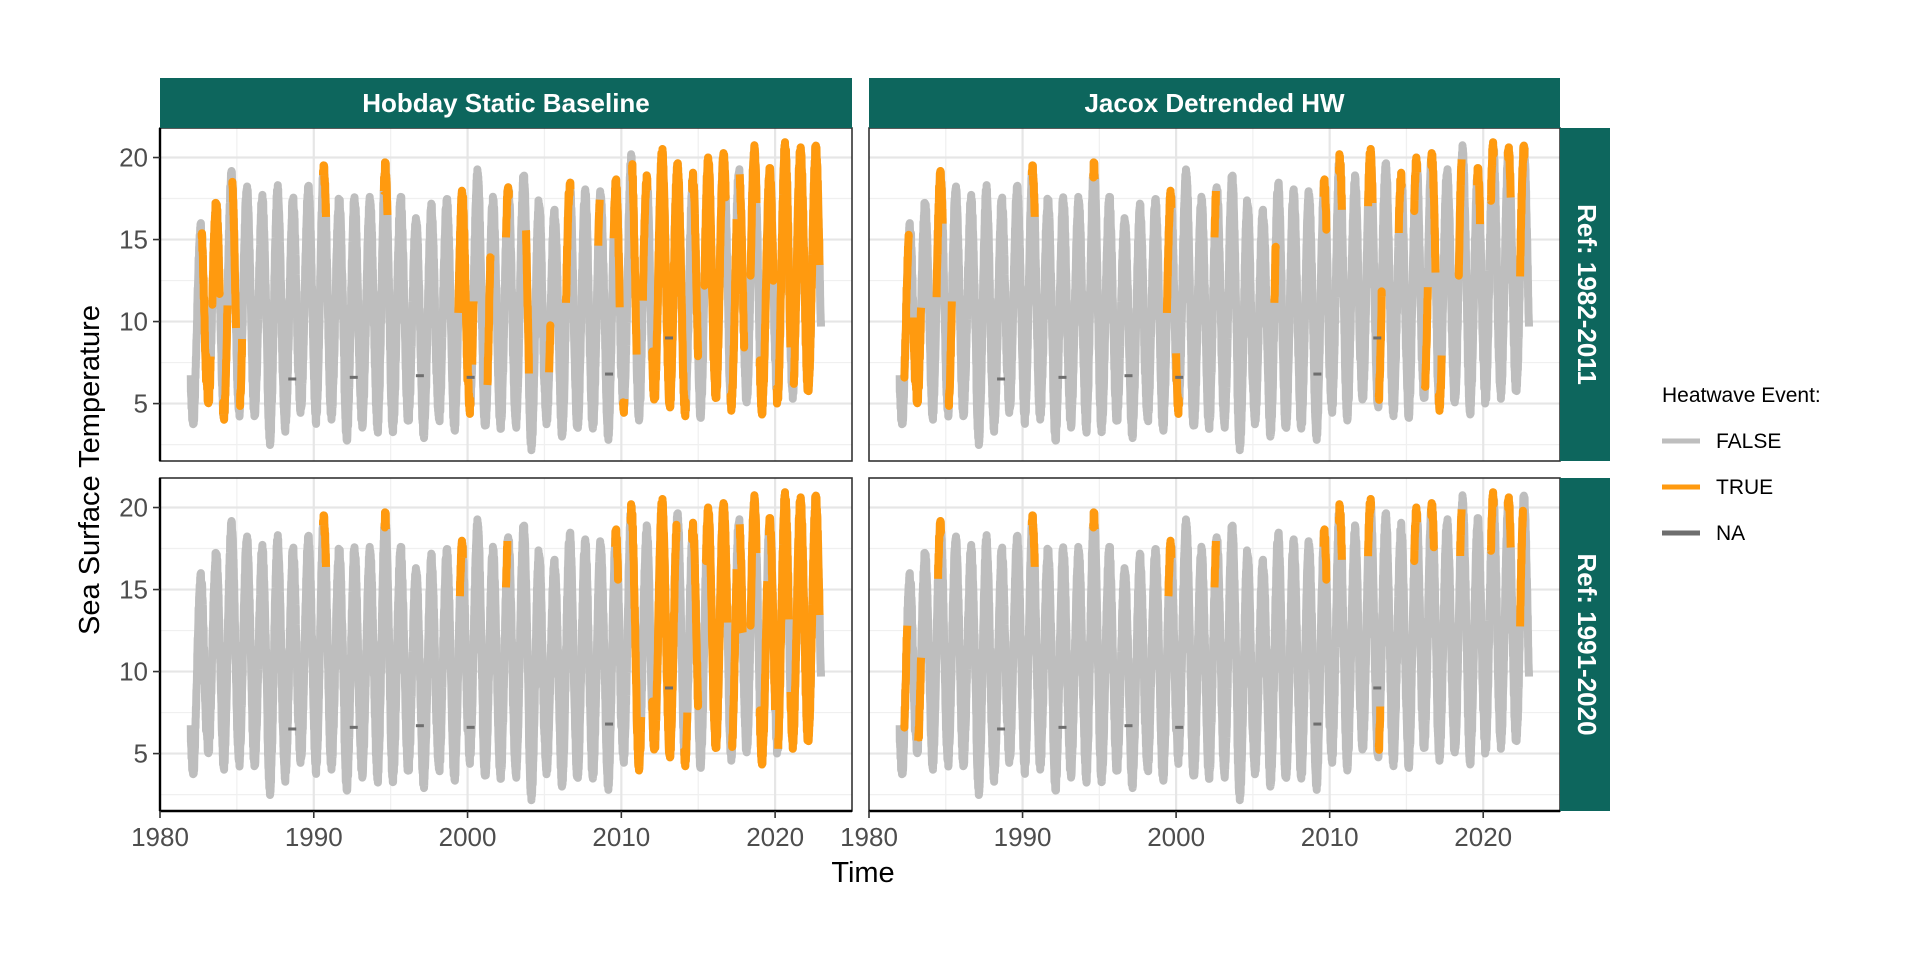  I want to click on y-axis-title: Sea Surface Temperature, so click(90, 470).